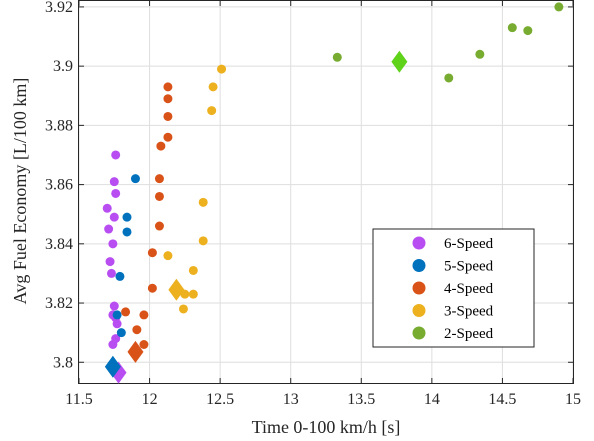 The image size is (594, 441). I want to click on x-tick-label: 14.5, so click(502, 399).